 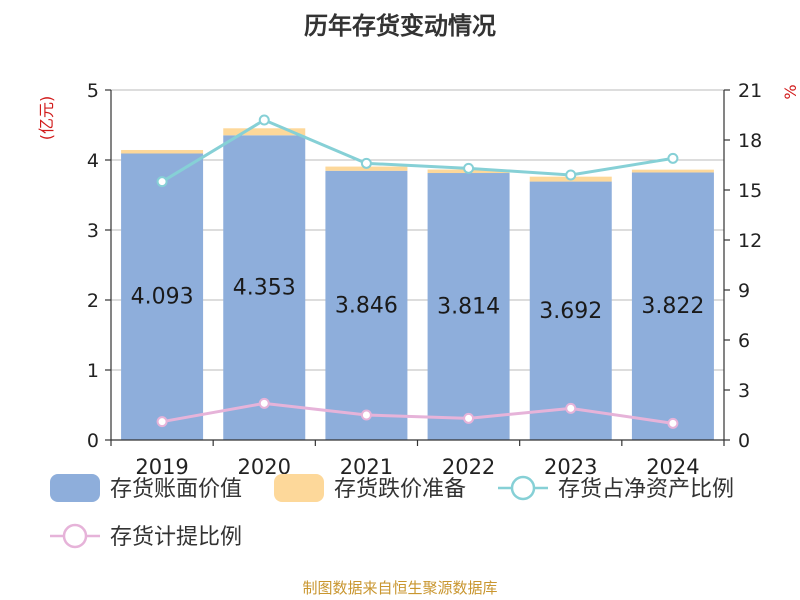 I want to click on legend-label: 存货账面价值, so click(x=176, y=489).